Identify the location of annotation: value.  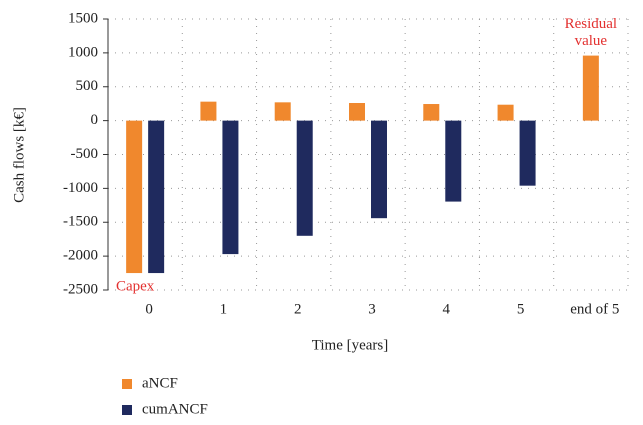
(591, 41).